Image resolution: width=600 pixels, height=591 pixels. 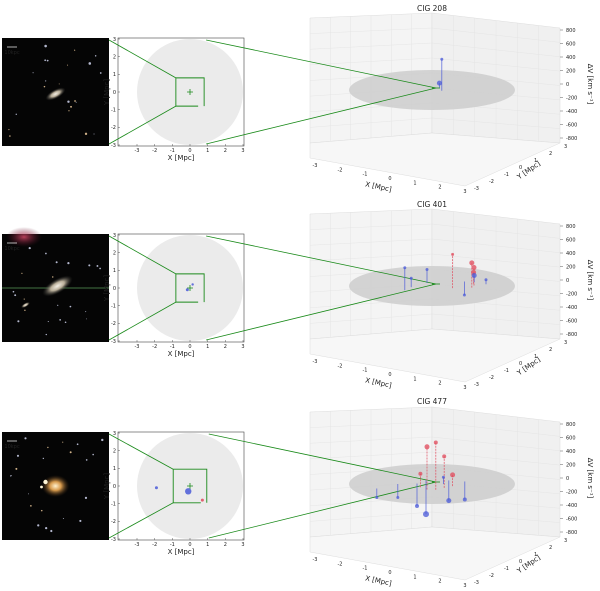 I want to click on floor, so click(x=435, y=553).